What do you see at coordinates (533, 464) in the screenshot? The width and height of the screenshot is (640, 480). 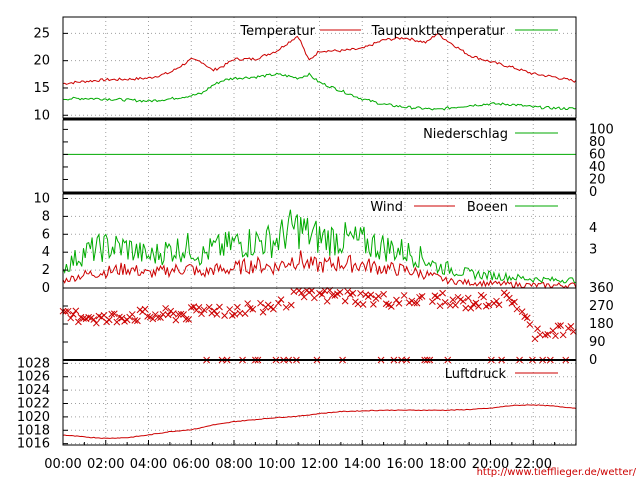 I see `x-tick-label: 22:00` at bounding box center [533, 464].